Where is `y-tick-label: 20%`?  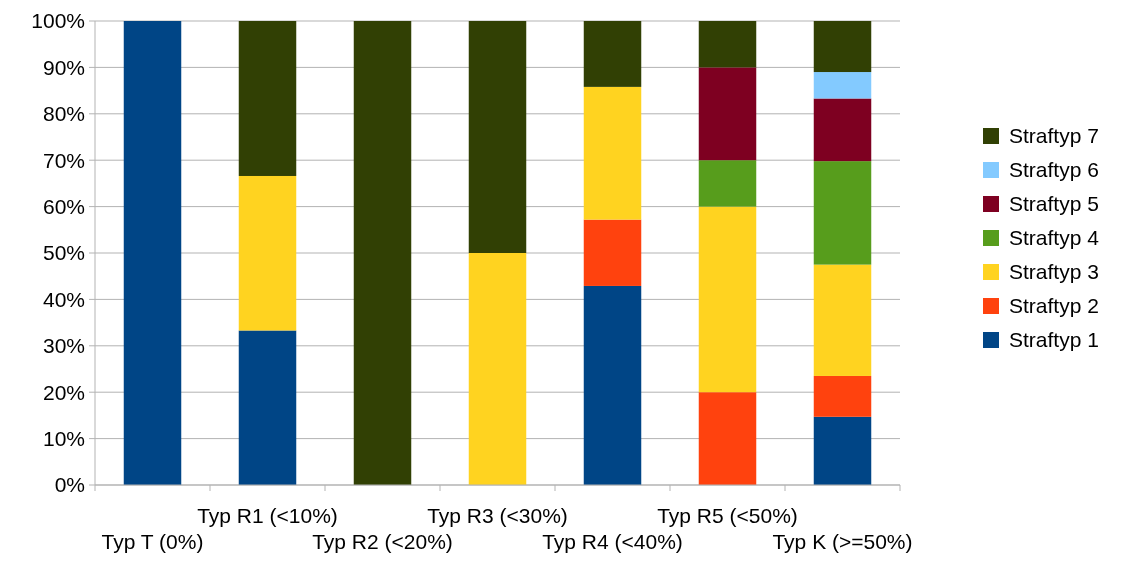
y-tick-label: 20% is located at coordinates (63, 392).